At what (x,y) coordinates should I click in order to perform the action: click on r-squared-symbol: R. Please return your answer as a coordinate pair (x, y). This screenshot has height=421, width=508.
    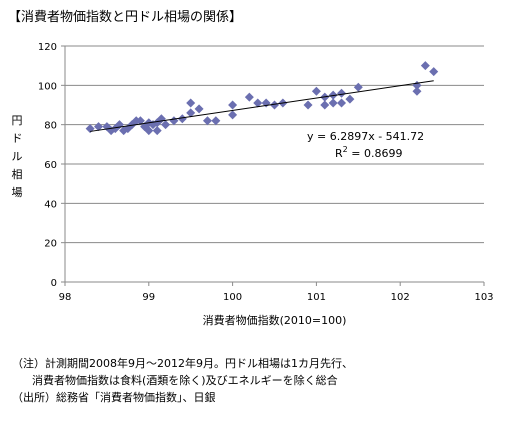
    Looking at the image, I should click on (339, 153).